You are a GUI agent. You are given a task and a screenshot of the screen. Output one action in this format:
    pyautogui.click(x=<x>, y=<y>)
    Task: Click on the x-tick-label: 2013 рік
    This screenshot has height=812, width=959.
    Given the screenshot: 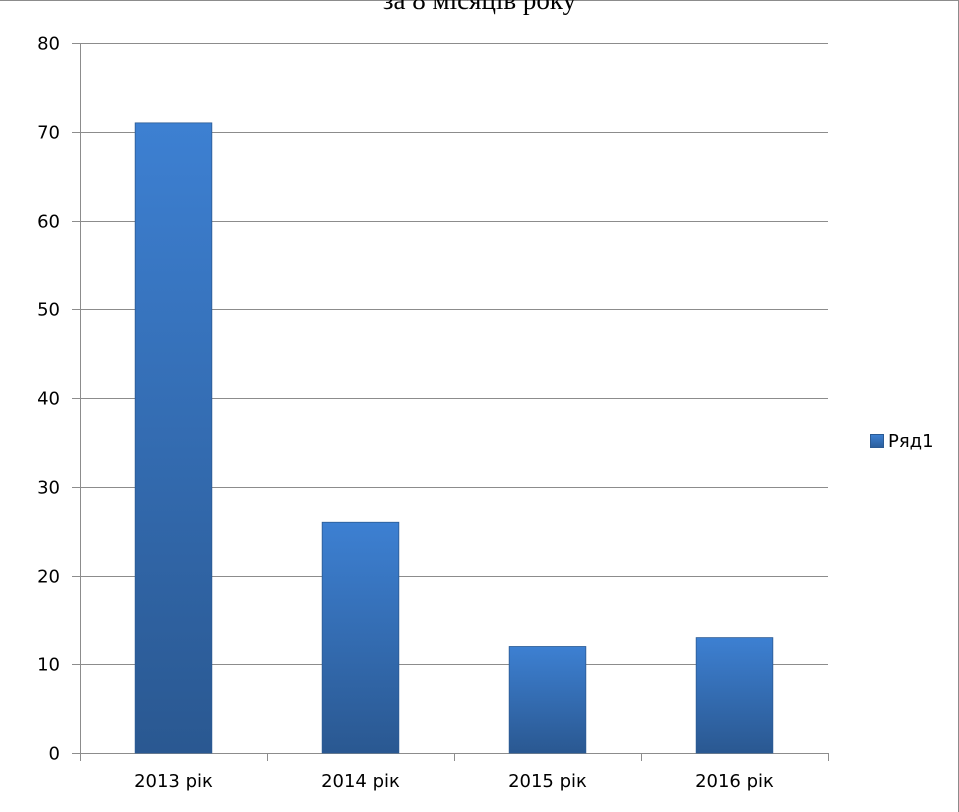 What is the action you would take?
    pyautogui.click(x=173, y=781)
    